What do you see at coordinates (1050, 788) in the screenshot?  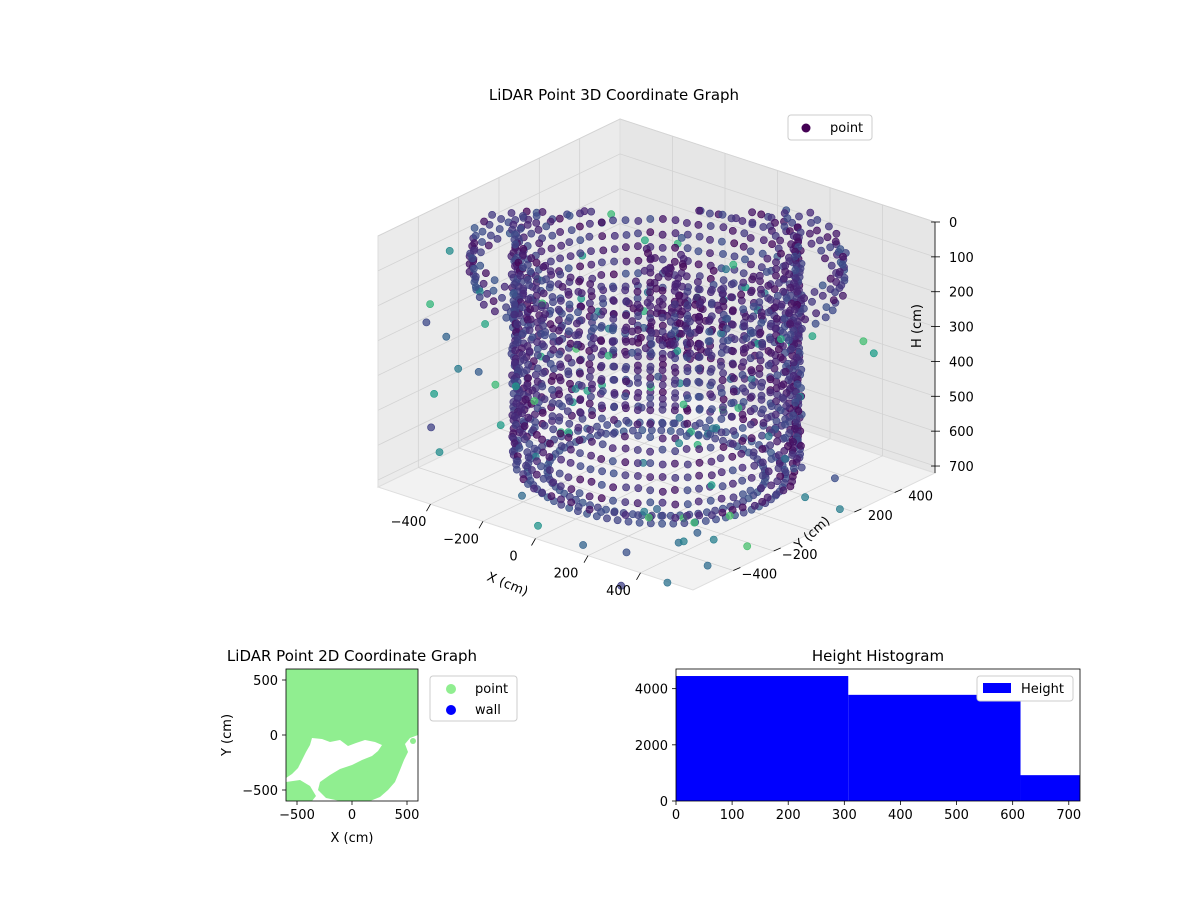 I see `chart-histogram-bar` at bounding box center [1050, 788].